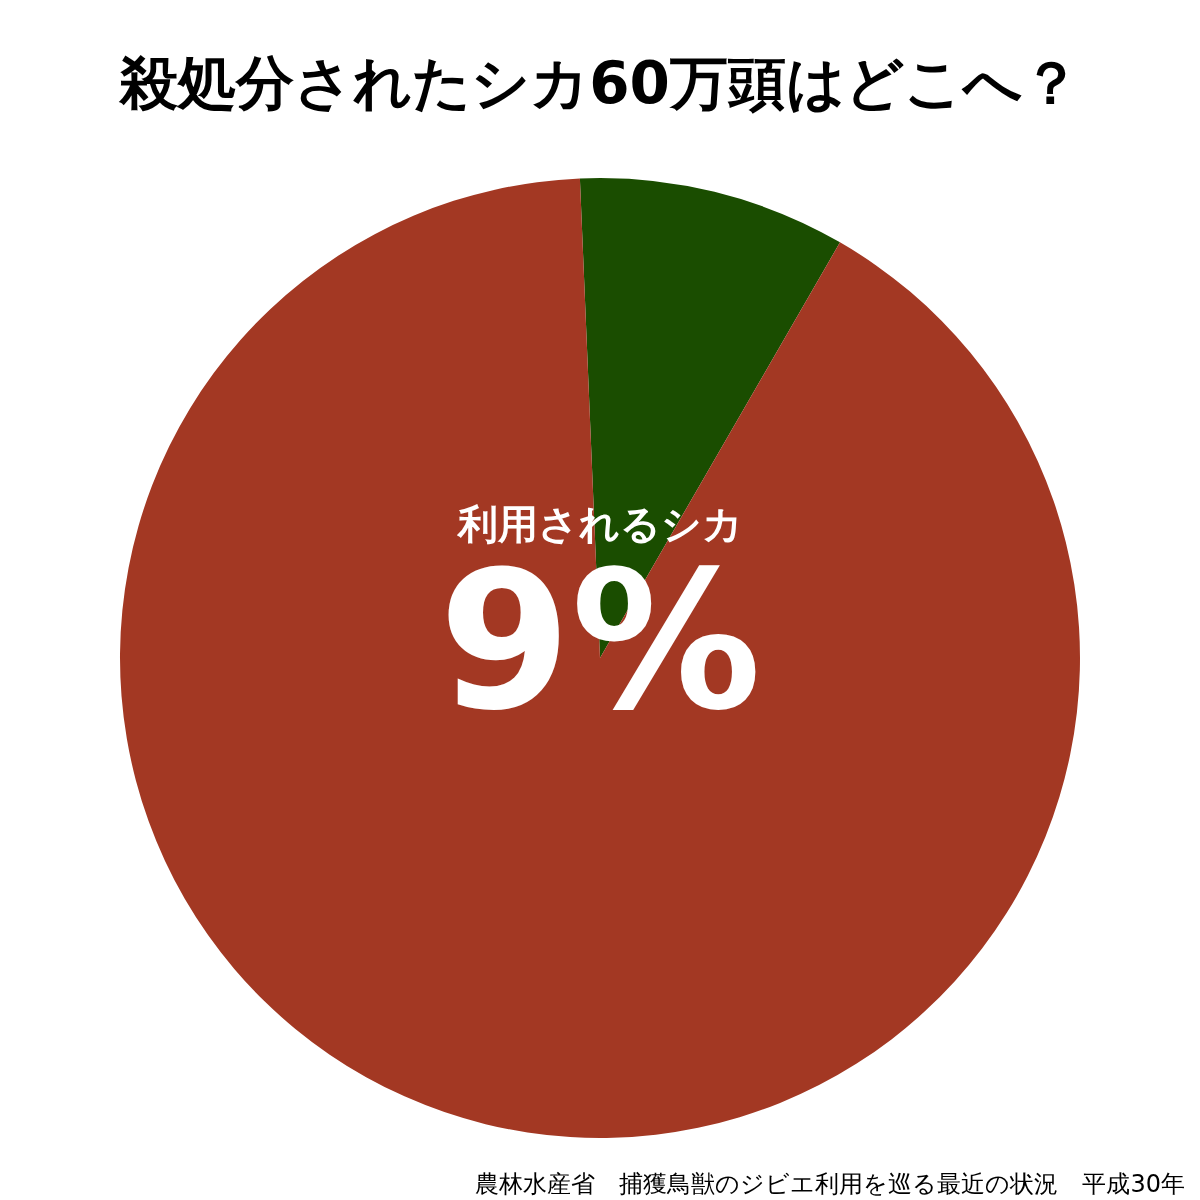  Describe the element at coordinates (830, 1184) in the screenshot. I see `text: 農林水産省 捕獲鳥獣のジビエ利用を巡る最近の状況 平成30年` at that location.